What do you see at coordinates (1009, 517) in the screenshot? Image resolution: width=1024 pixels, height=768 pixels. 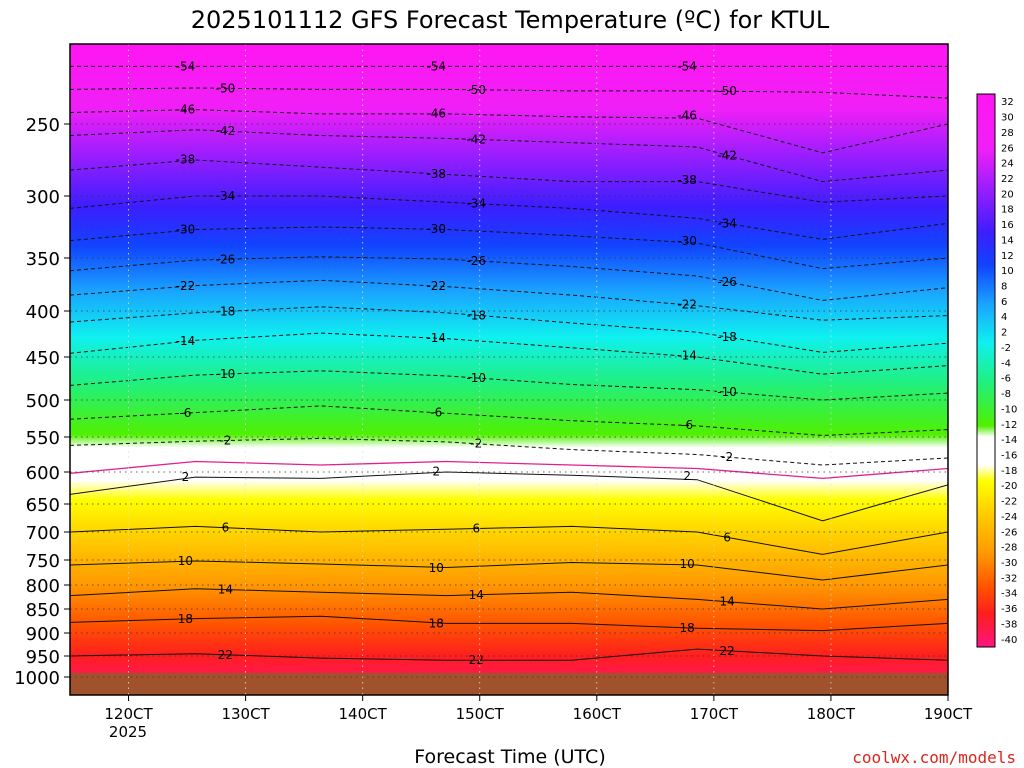 I see `colorbar-tick-label: -24` at bounding box center [1009, 517].